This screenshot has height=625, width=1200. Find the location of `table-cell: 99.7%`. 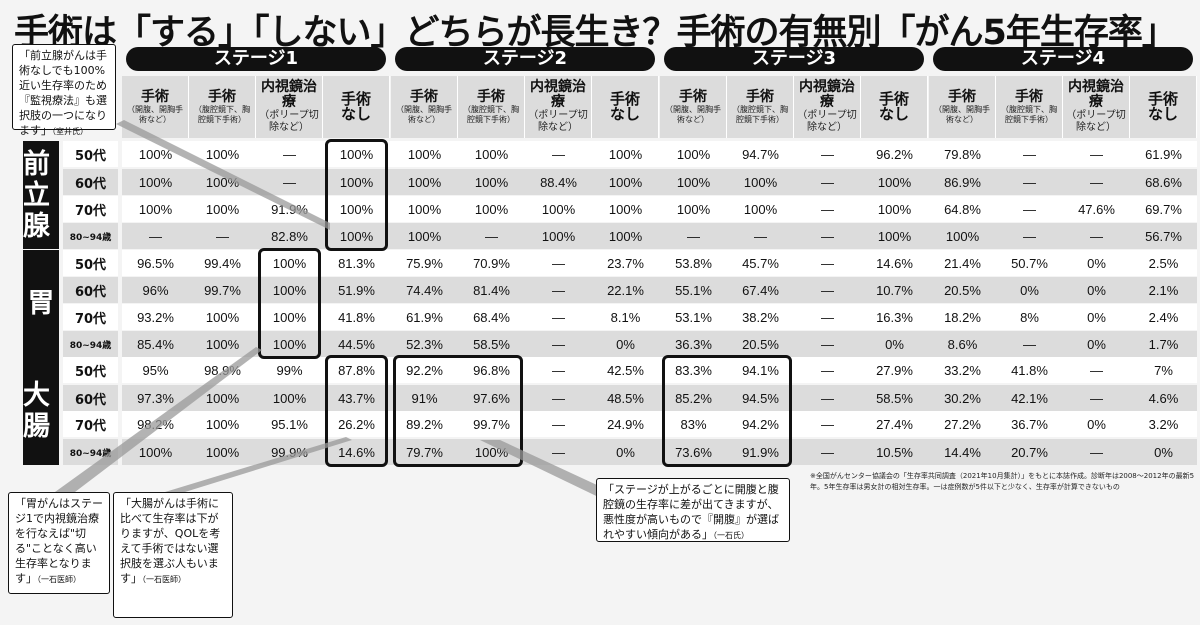

table-cell: 99.7% is located at coordinates (491, 424).